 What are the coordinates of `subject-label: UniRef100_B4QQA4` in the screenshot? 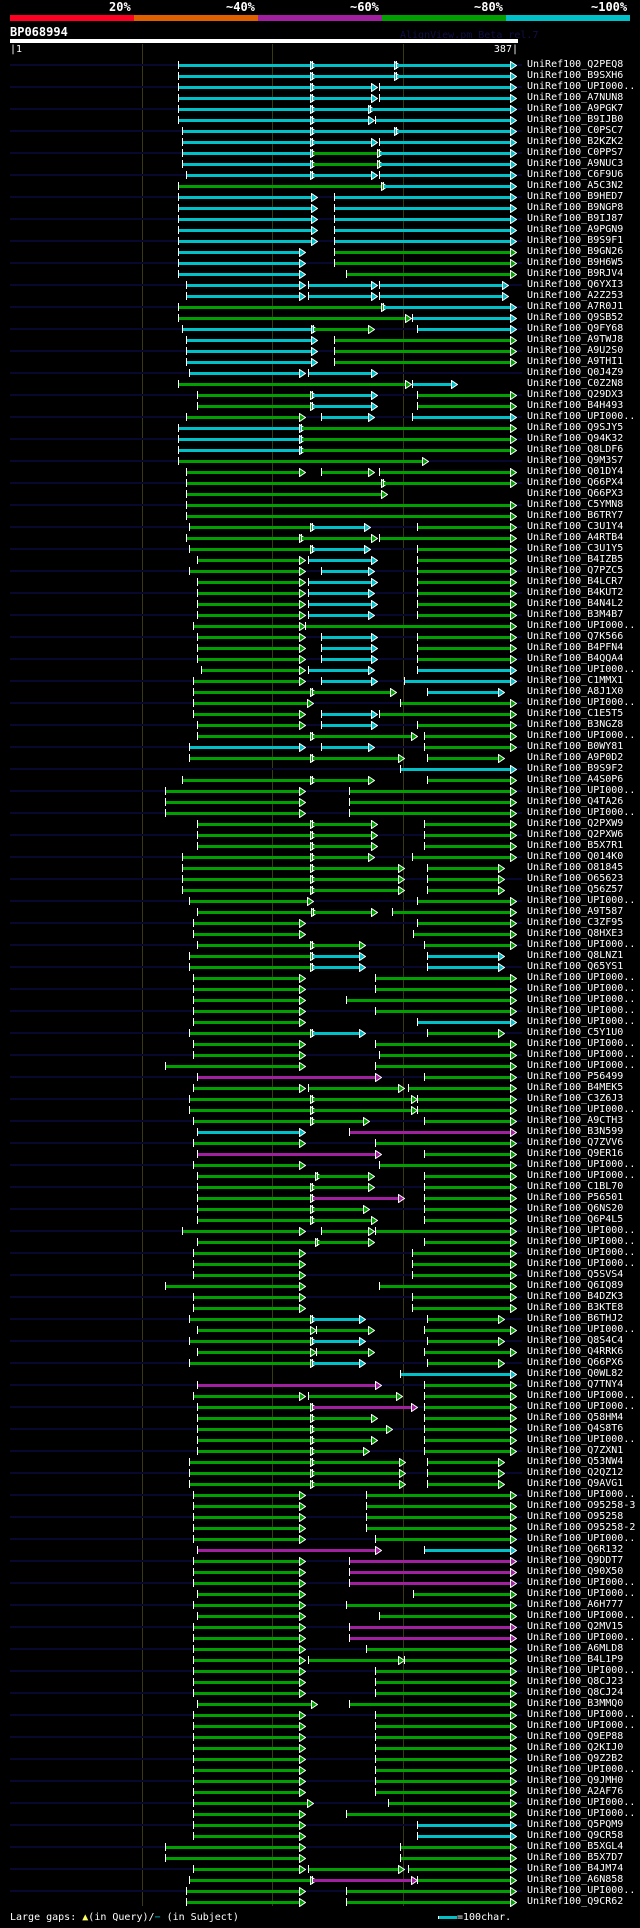 It's located at (575, 658).